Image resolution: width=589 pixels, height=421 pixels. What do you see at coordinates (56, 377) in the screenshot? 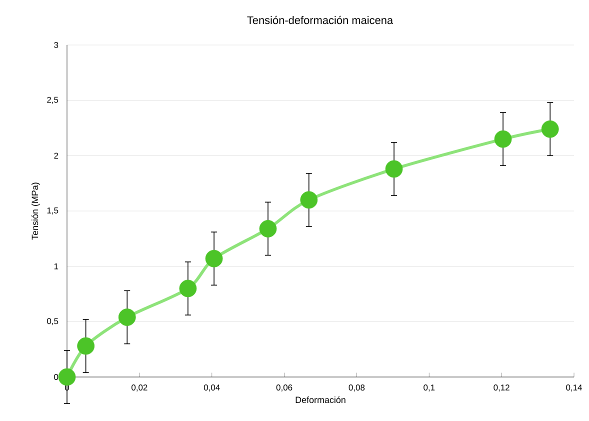
I see `y-tick-label: 0` at bounding box center [56, 377].